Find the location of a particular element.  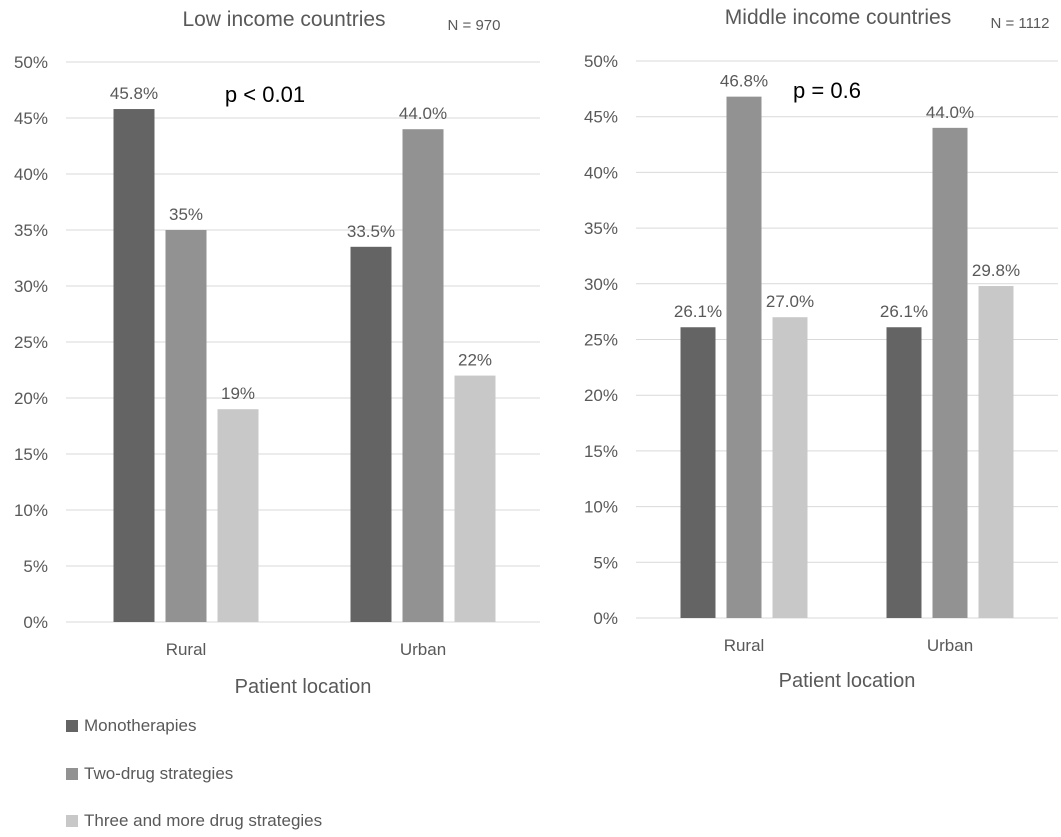

legend-item-three-drug: Three and more drug strategies is located at coordinates (194, 821).